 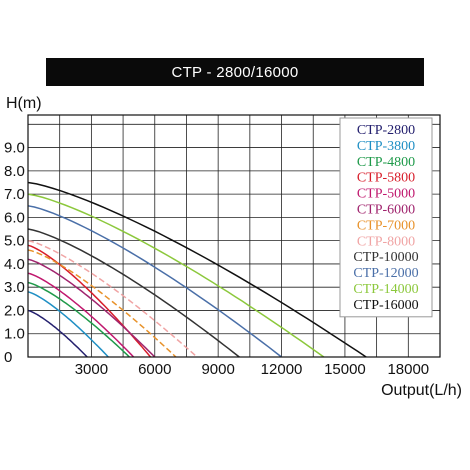 I want to click on legend-entry-ctp-7000: CTP-7000, so click(x=386, y=225).